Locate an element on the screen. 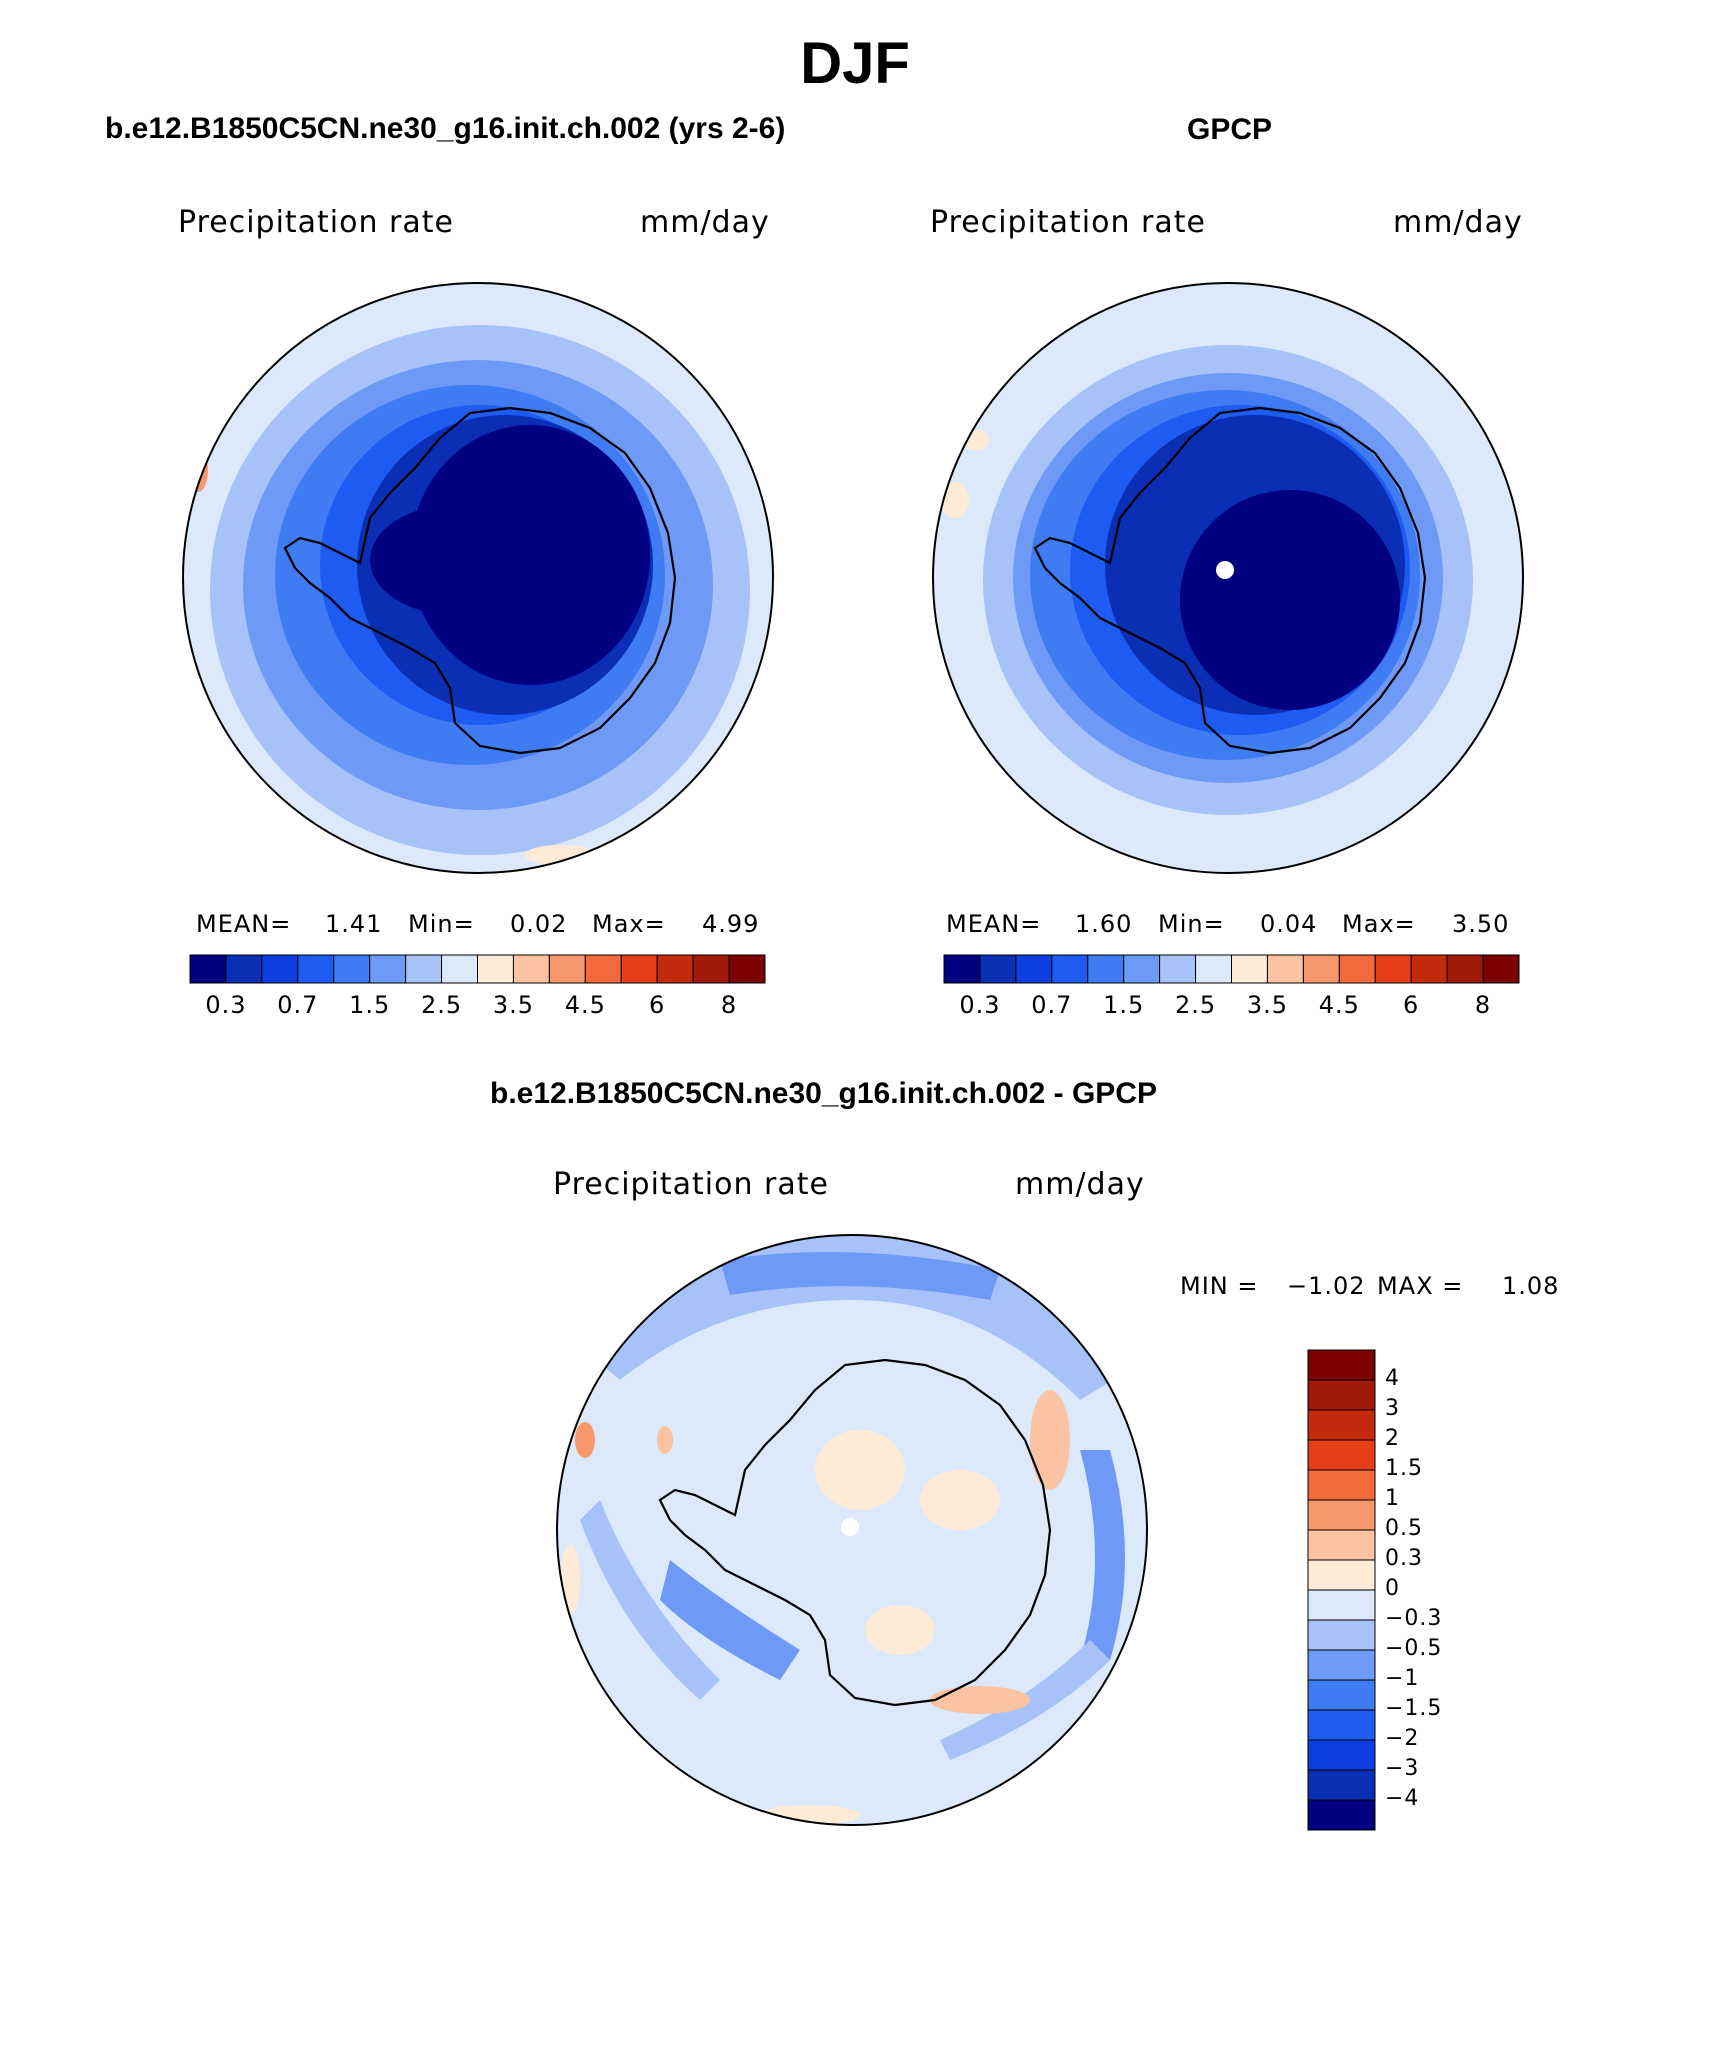 The width and height of the screenshot is (1710, 2061). model-max-value: 4.99 is located at coordinates (731, 924).